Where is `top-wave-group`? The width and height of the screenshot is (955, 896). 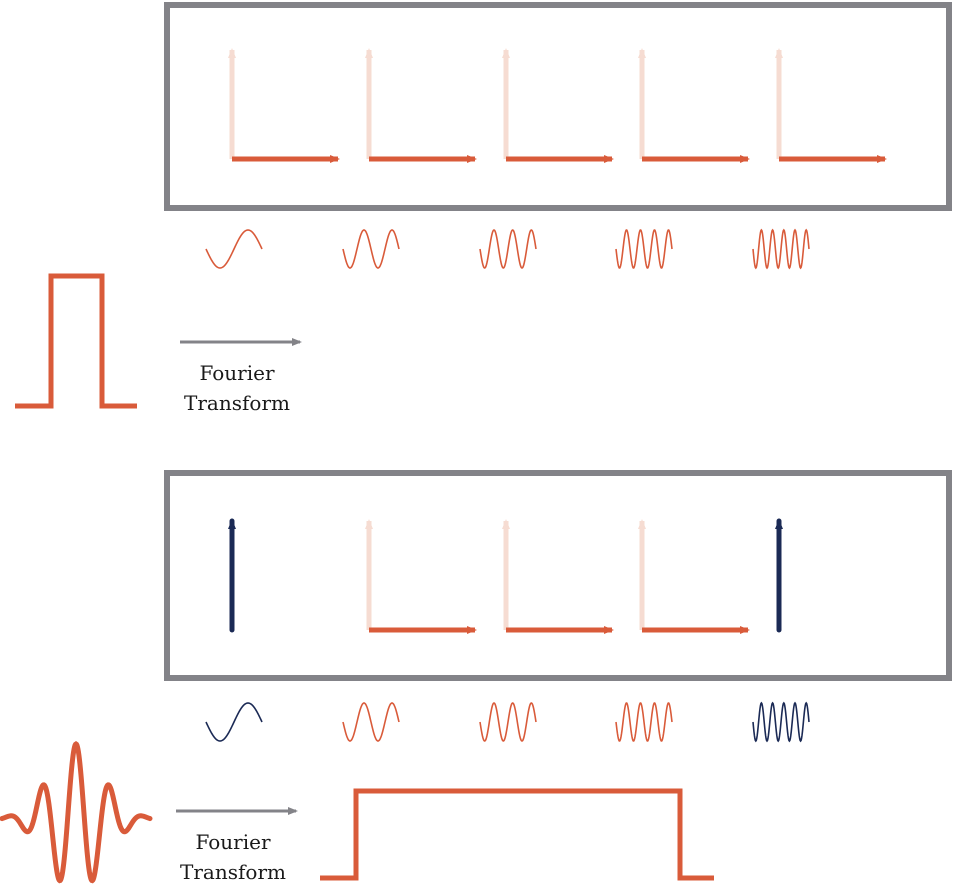 top-wave-group is located at coordinates (507, 249).